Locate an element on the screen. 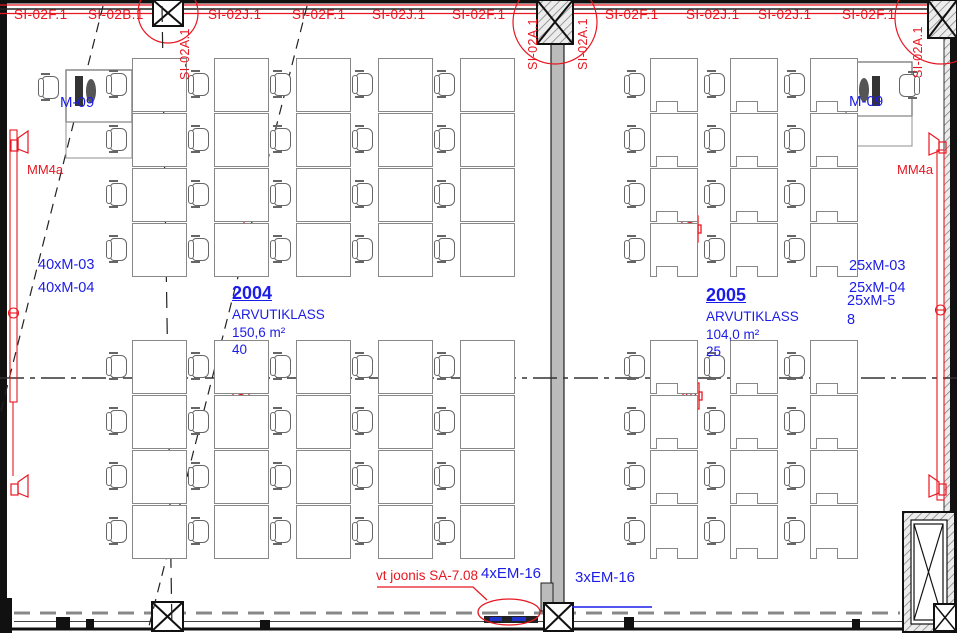 The width and height of the screenshot is (957, 633). ventilation-shaft-icon is located at coordinates (929, 572).